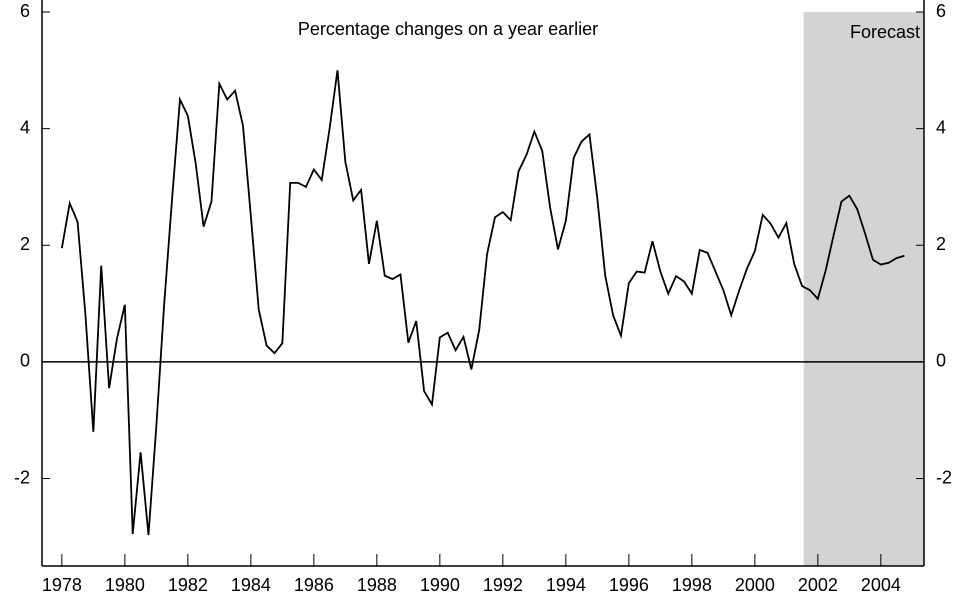  Describe the element at coordinates (863, 289) in the screenshot. I see `forecast-shade` at that location.